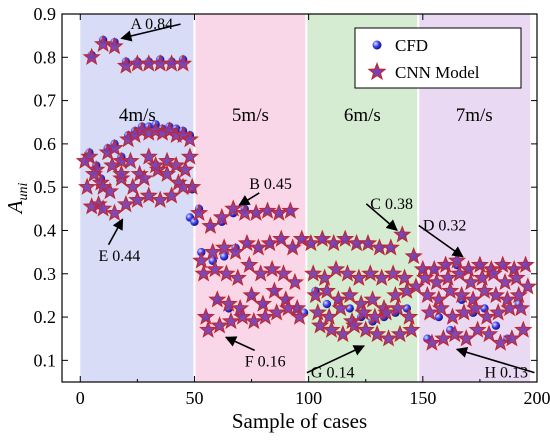 Image resolution: width=550 pixels, height=445 pixels. I want to click on y-axis-title: Auni, so click(17, 199).